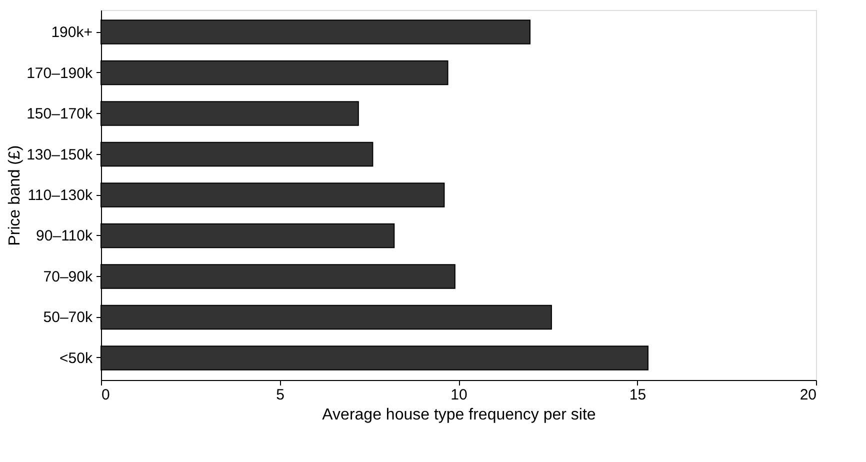  Describe the element at coordinates (59, 114) in the screenshot. I see `y-tick-label: 150–170k` at that location.